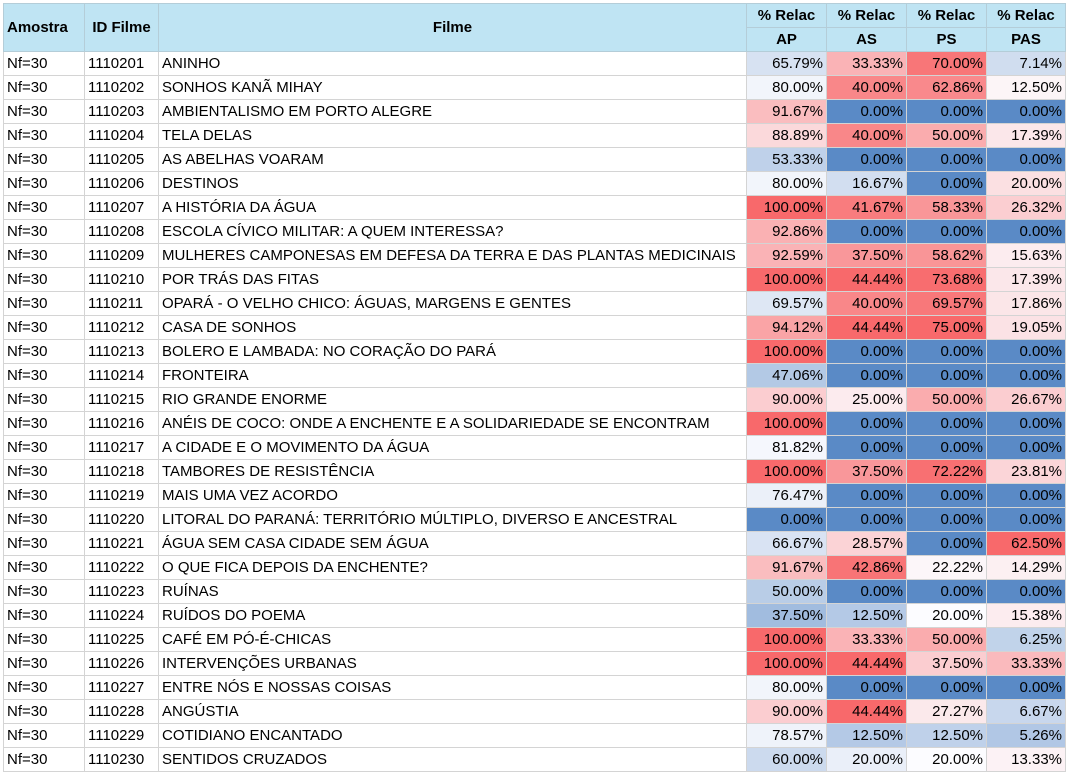  I want to click on cell-filme: AMBIENTALISMO EM PORTO ALEGRE, so click(452, 111).